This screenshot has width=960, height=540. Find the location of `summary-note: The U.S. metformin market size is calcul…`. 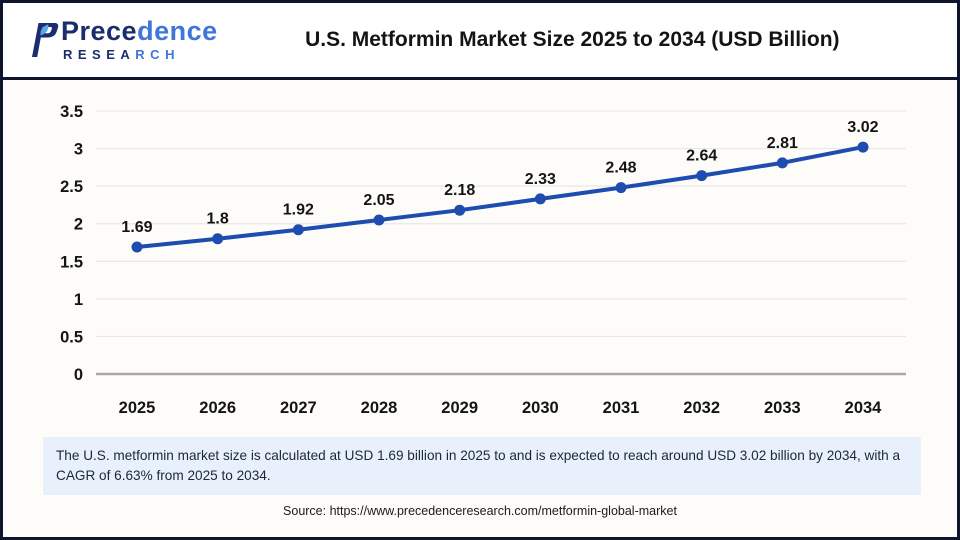

summary-note: The U.S. metformin market size is calcul… is located at coordinates (482, 466).